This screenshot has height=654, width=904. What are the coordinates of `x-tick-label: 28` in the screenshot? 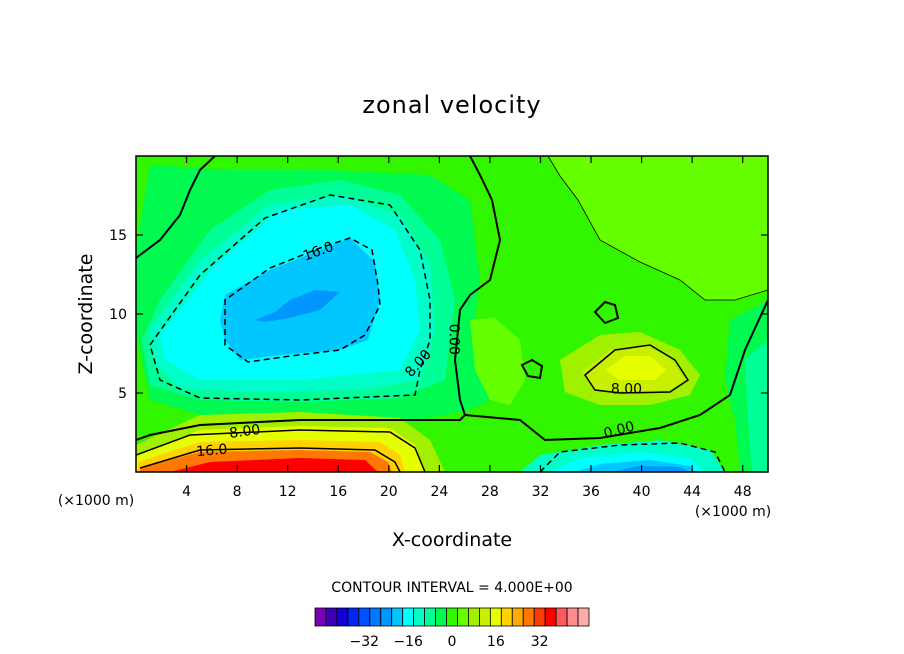 It's located at (490, 492).